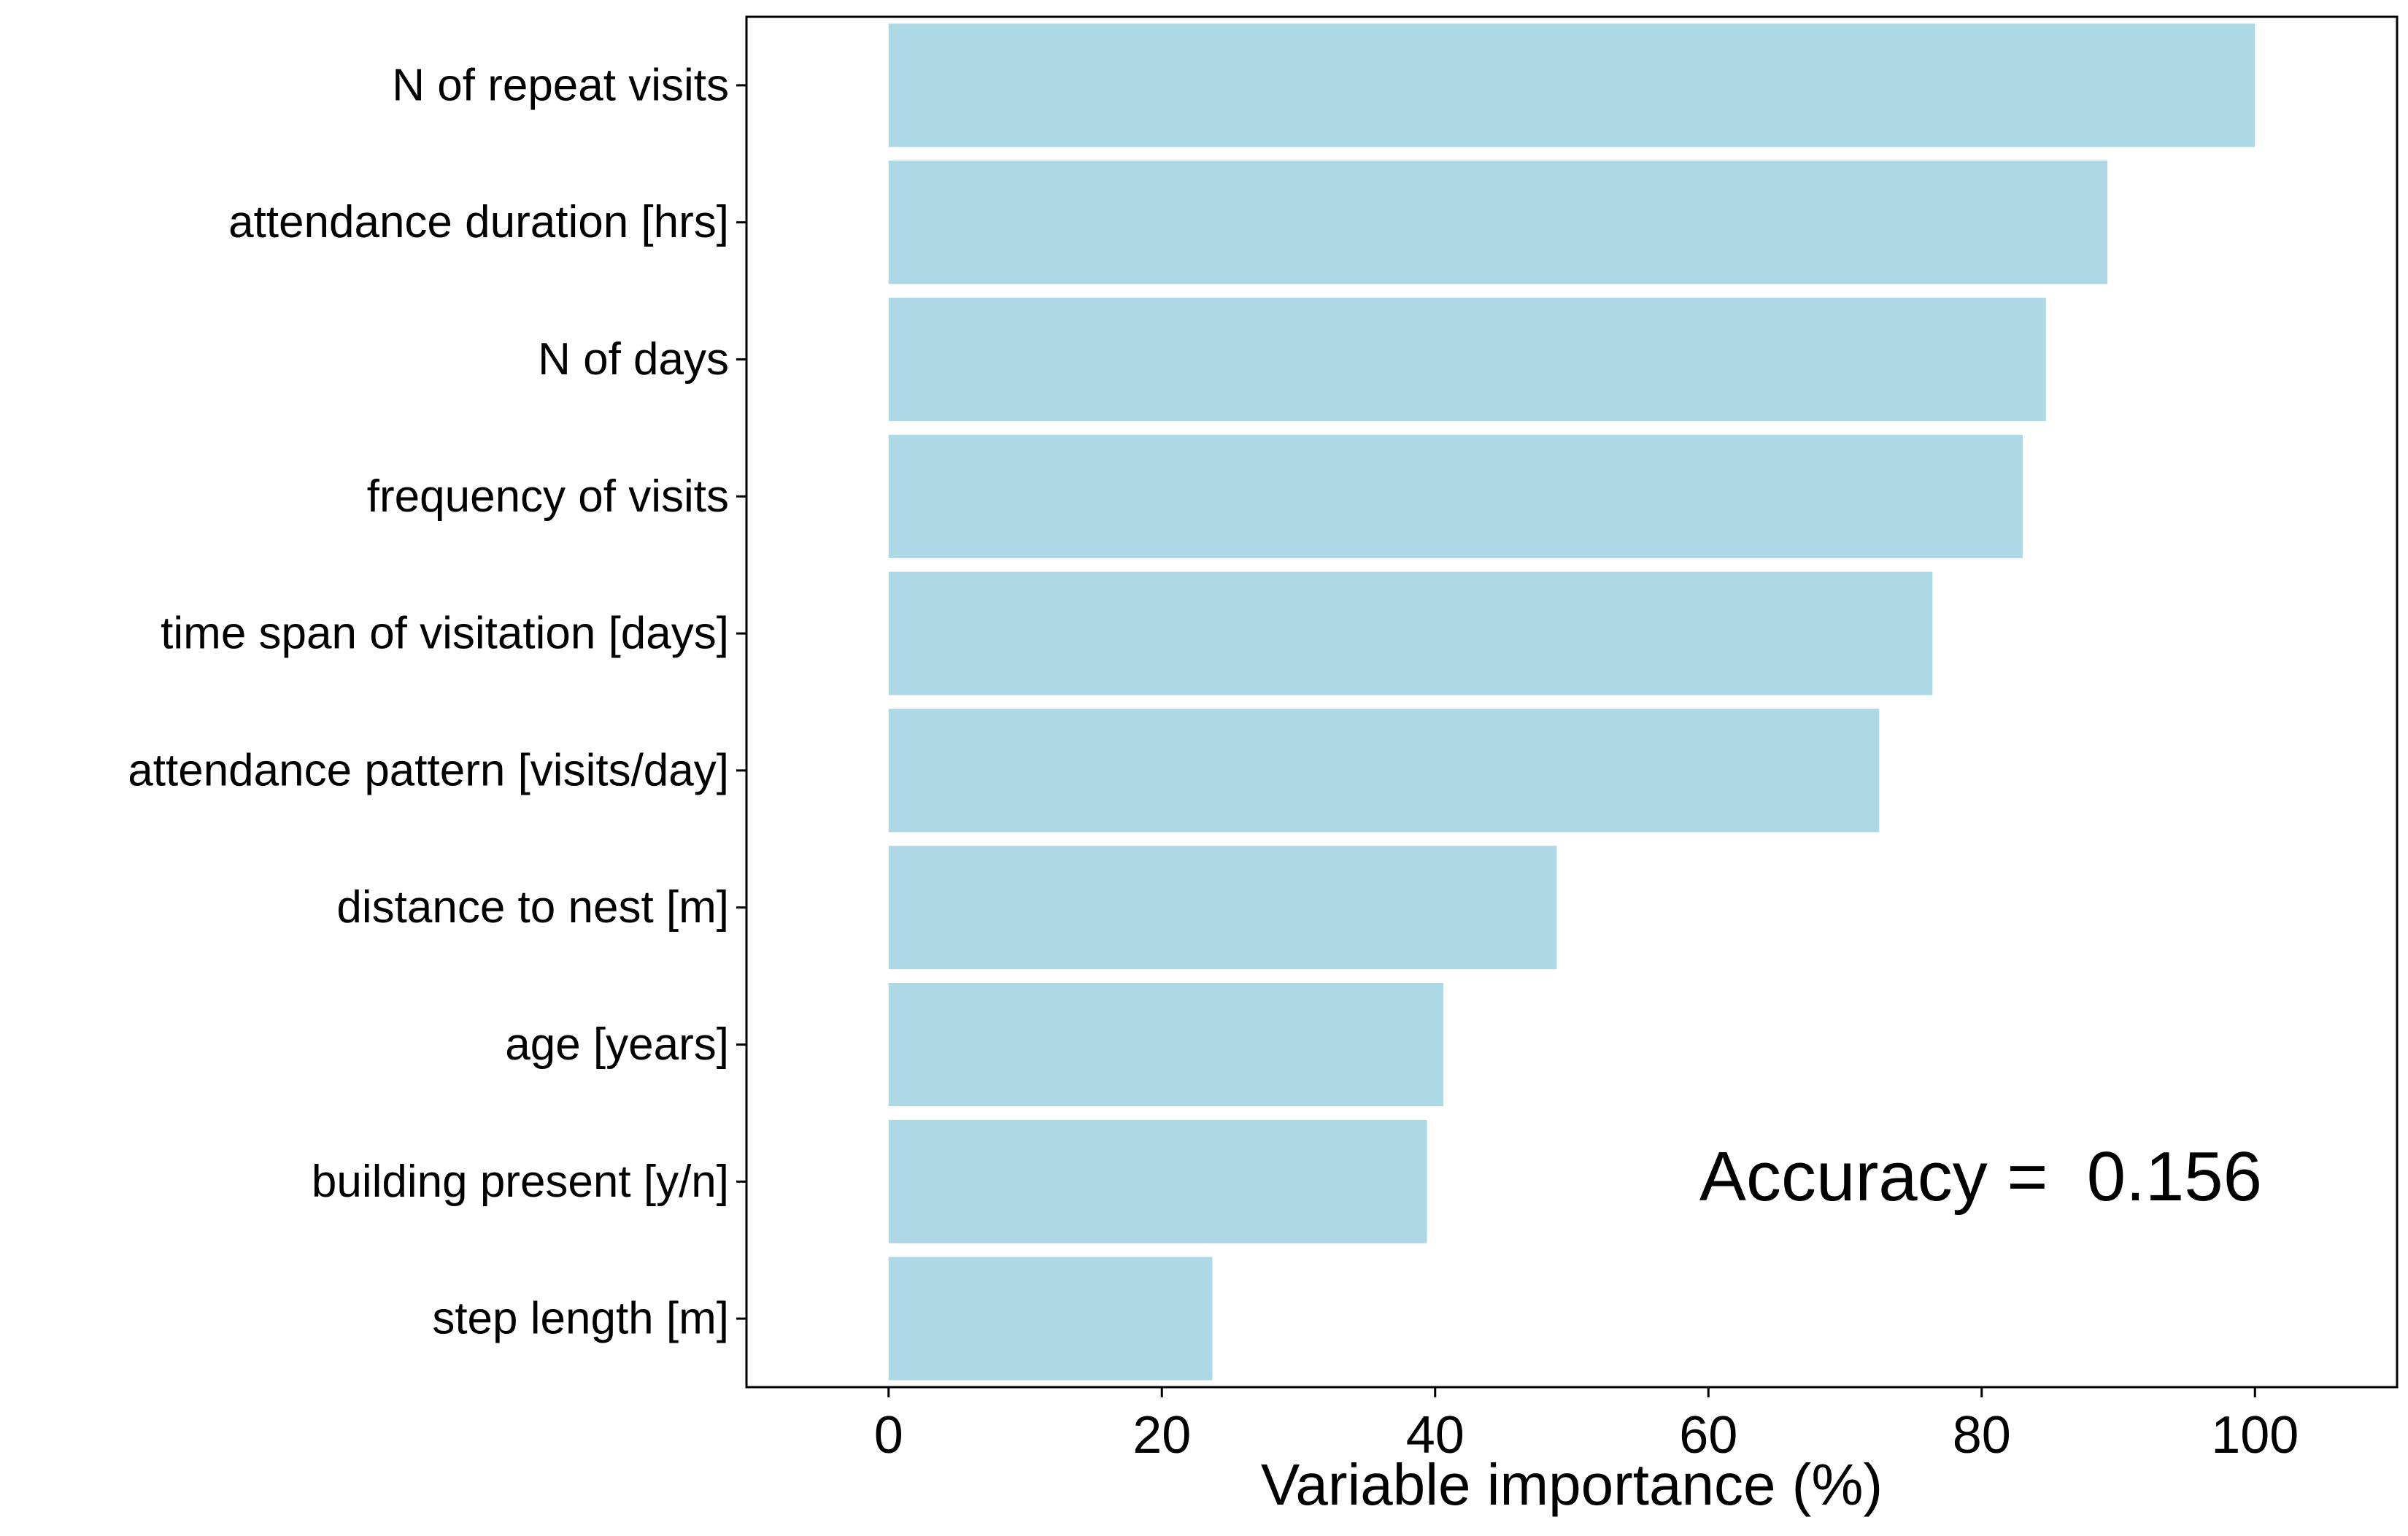  Describe the element at coordinates (1572, 1484) in the screenshot. I see `x-axis-title: Variable importance (%)` at that location.